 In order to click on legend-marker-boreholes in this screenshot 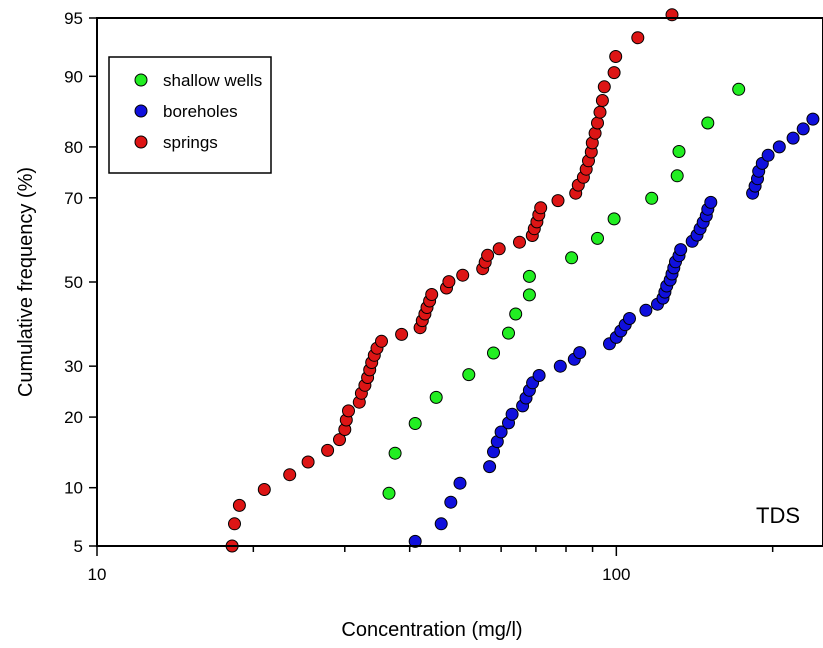, I will do `click(141, 111)`.